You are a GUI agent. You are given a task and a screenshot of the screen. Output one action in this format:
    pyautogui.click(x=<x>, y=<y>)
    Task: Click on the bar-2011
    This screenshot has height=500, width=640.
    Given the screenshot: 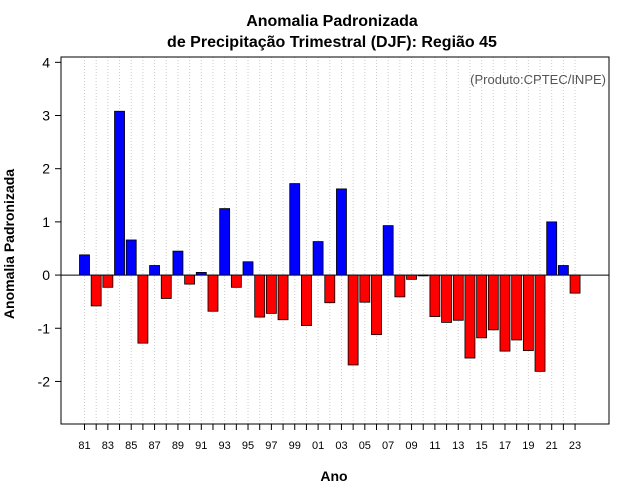 What is the action you would take?
    pyautogui.click(x=435, y=295)
    